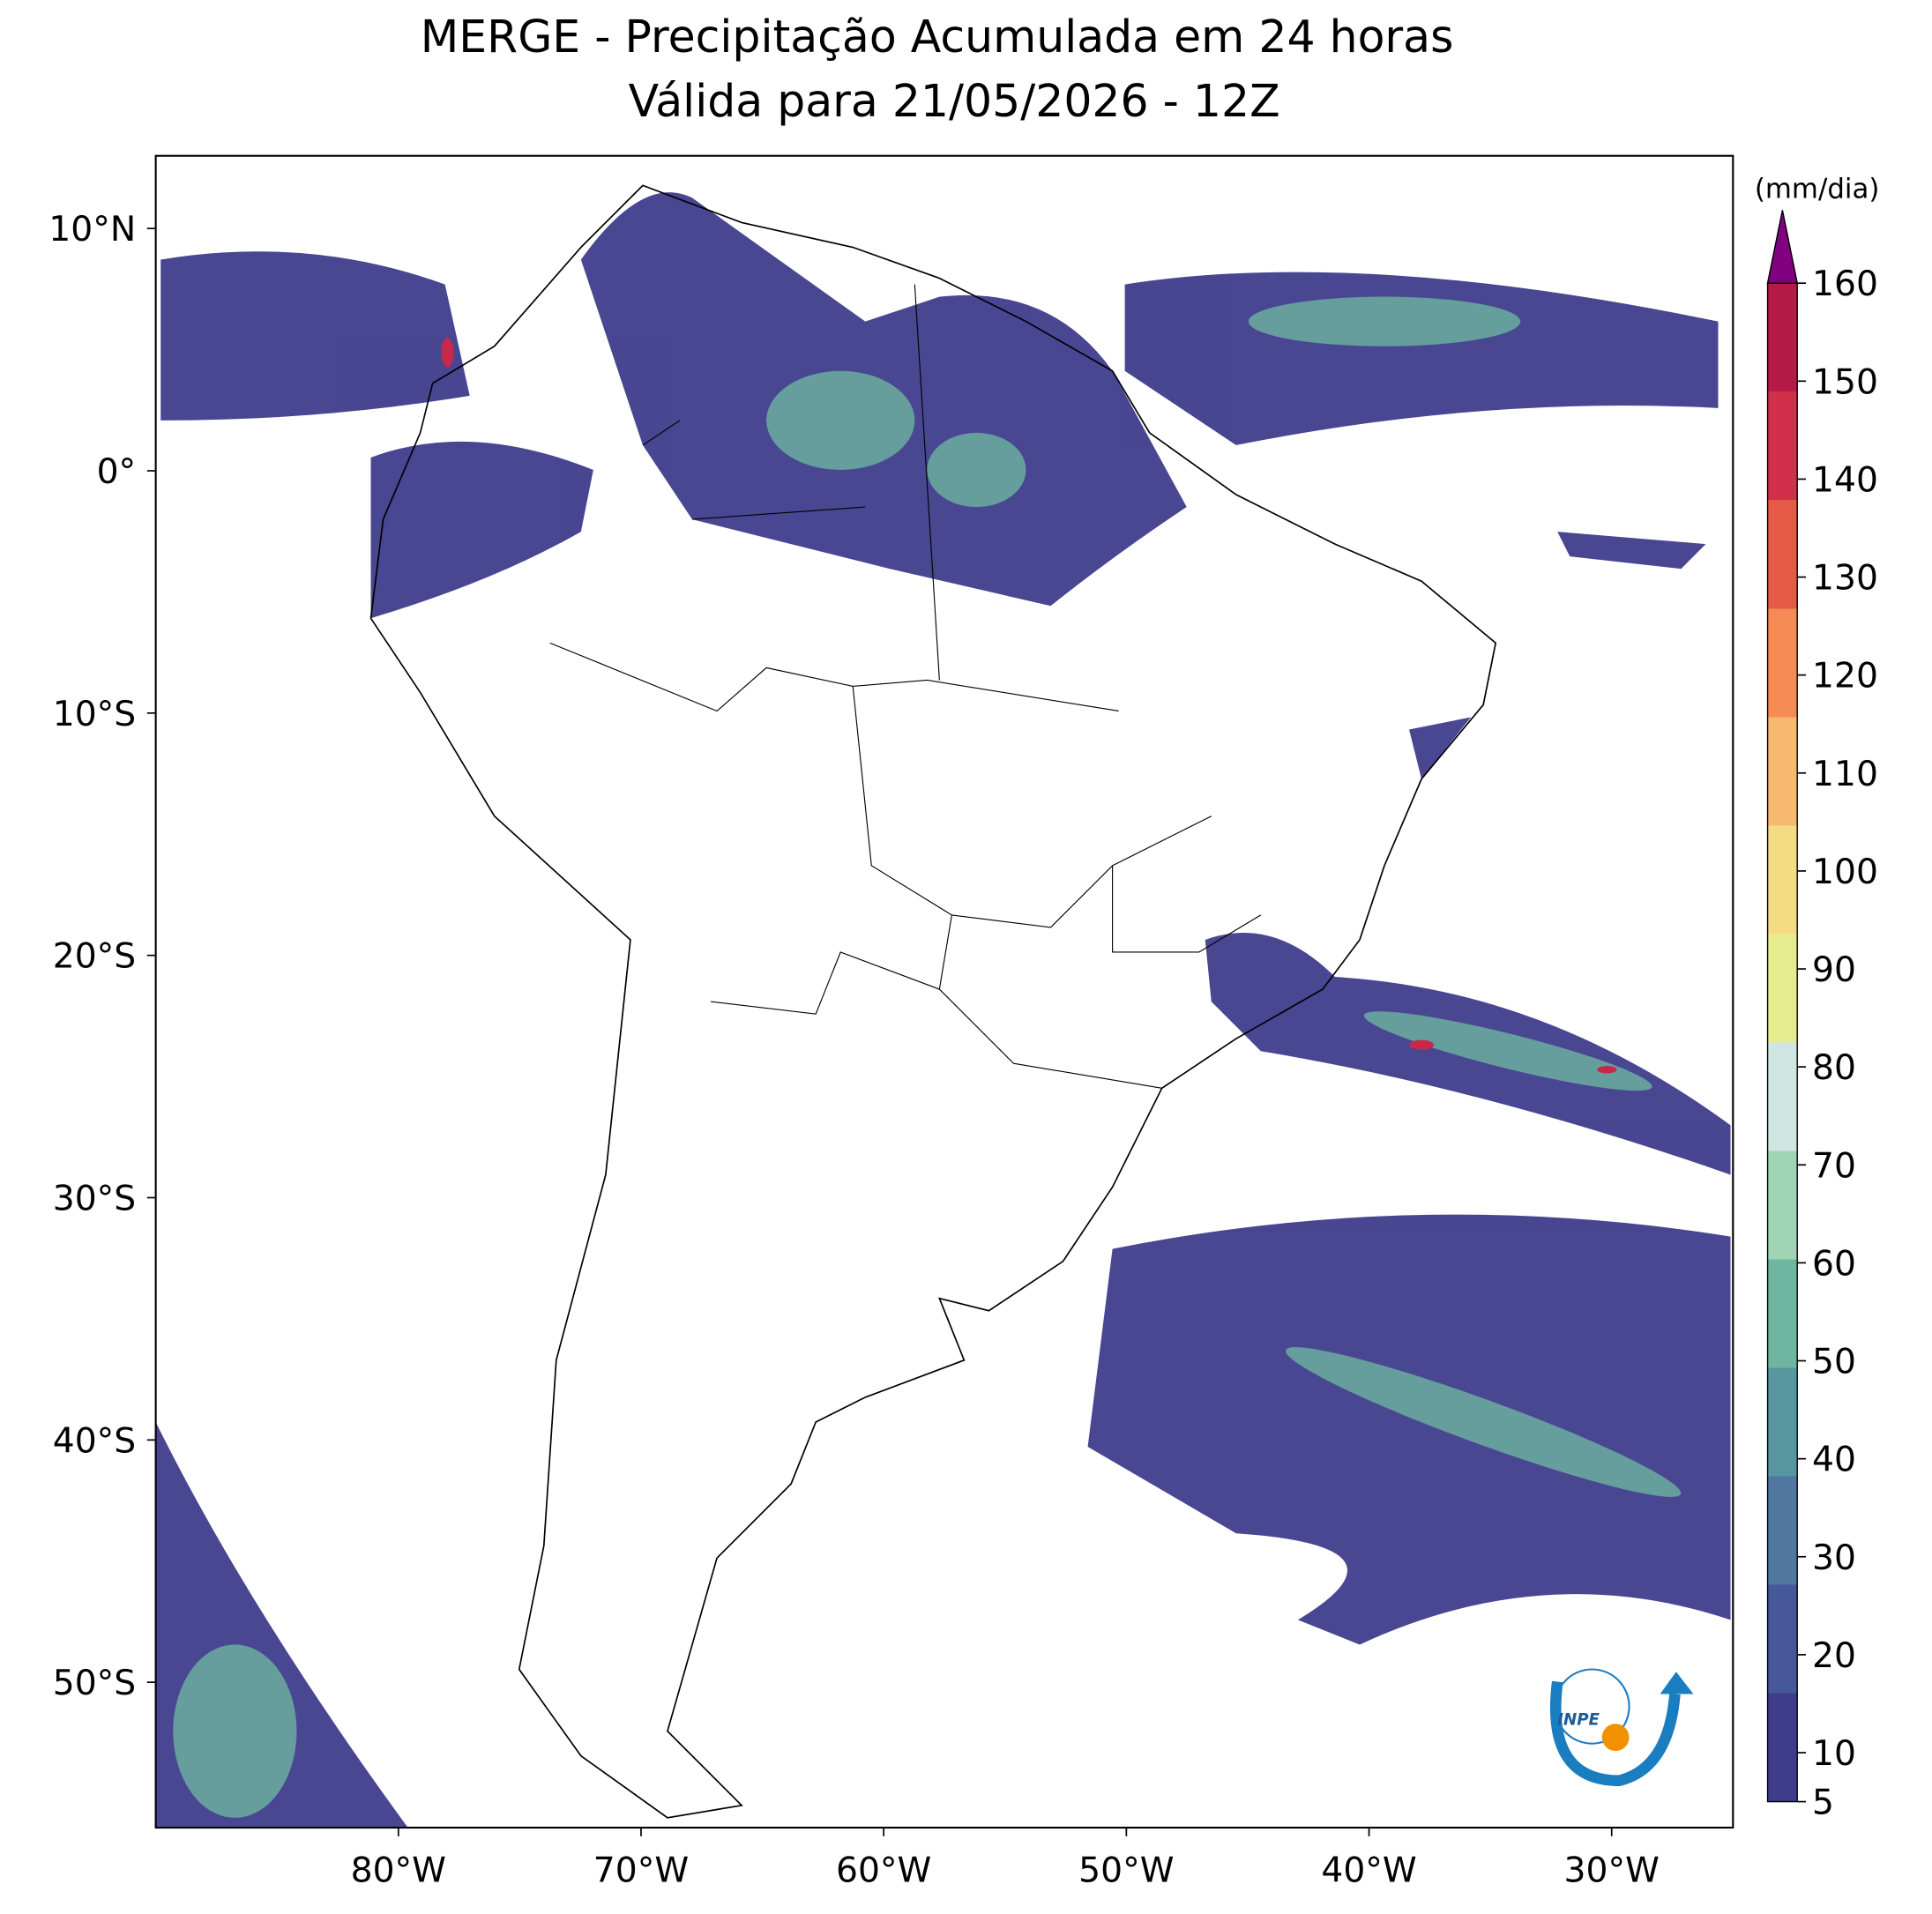 The width and height of the screenshot is (1932, 1914). Describe the element at coordinates (94, 1683) in the screenshot. I see `y-tick-label: 50°S` at that location.